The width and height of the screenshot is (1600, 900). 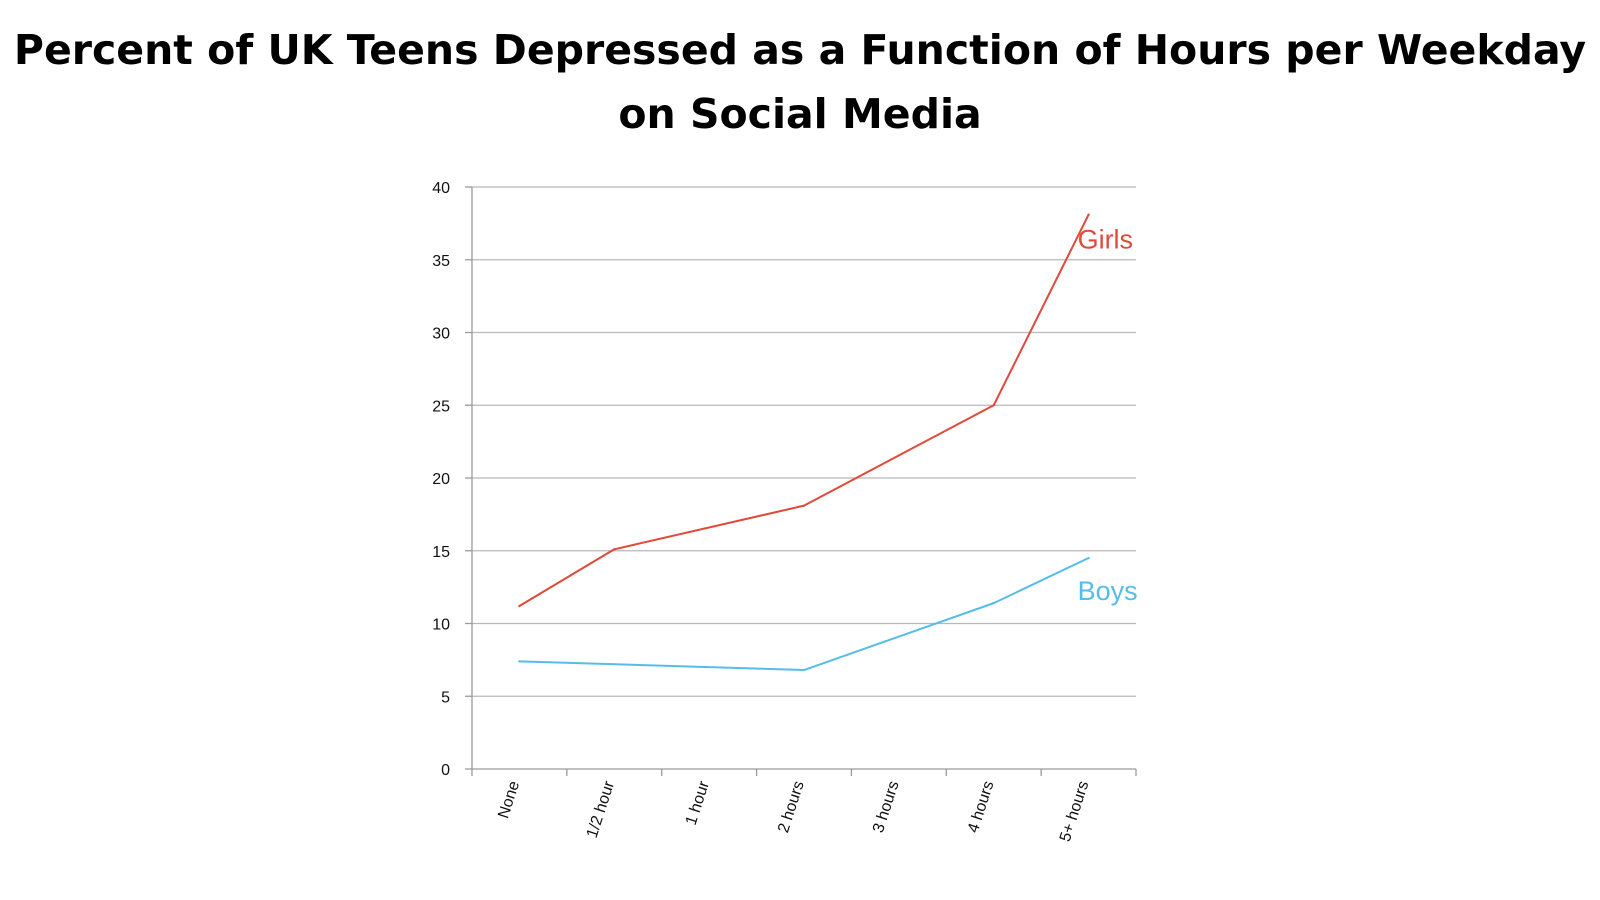 I want to click on x-tick-label: 1/2 hour, so click(x=601, y=809).